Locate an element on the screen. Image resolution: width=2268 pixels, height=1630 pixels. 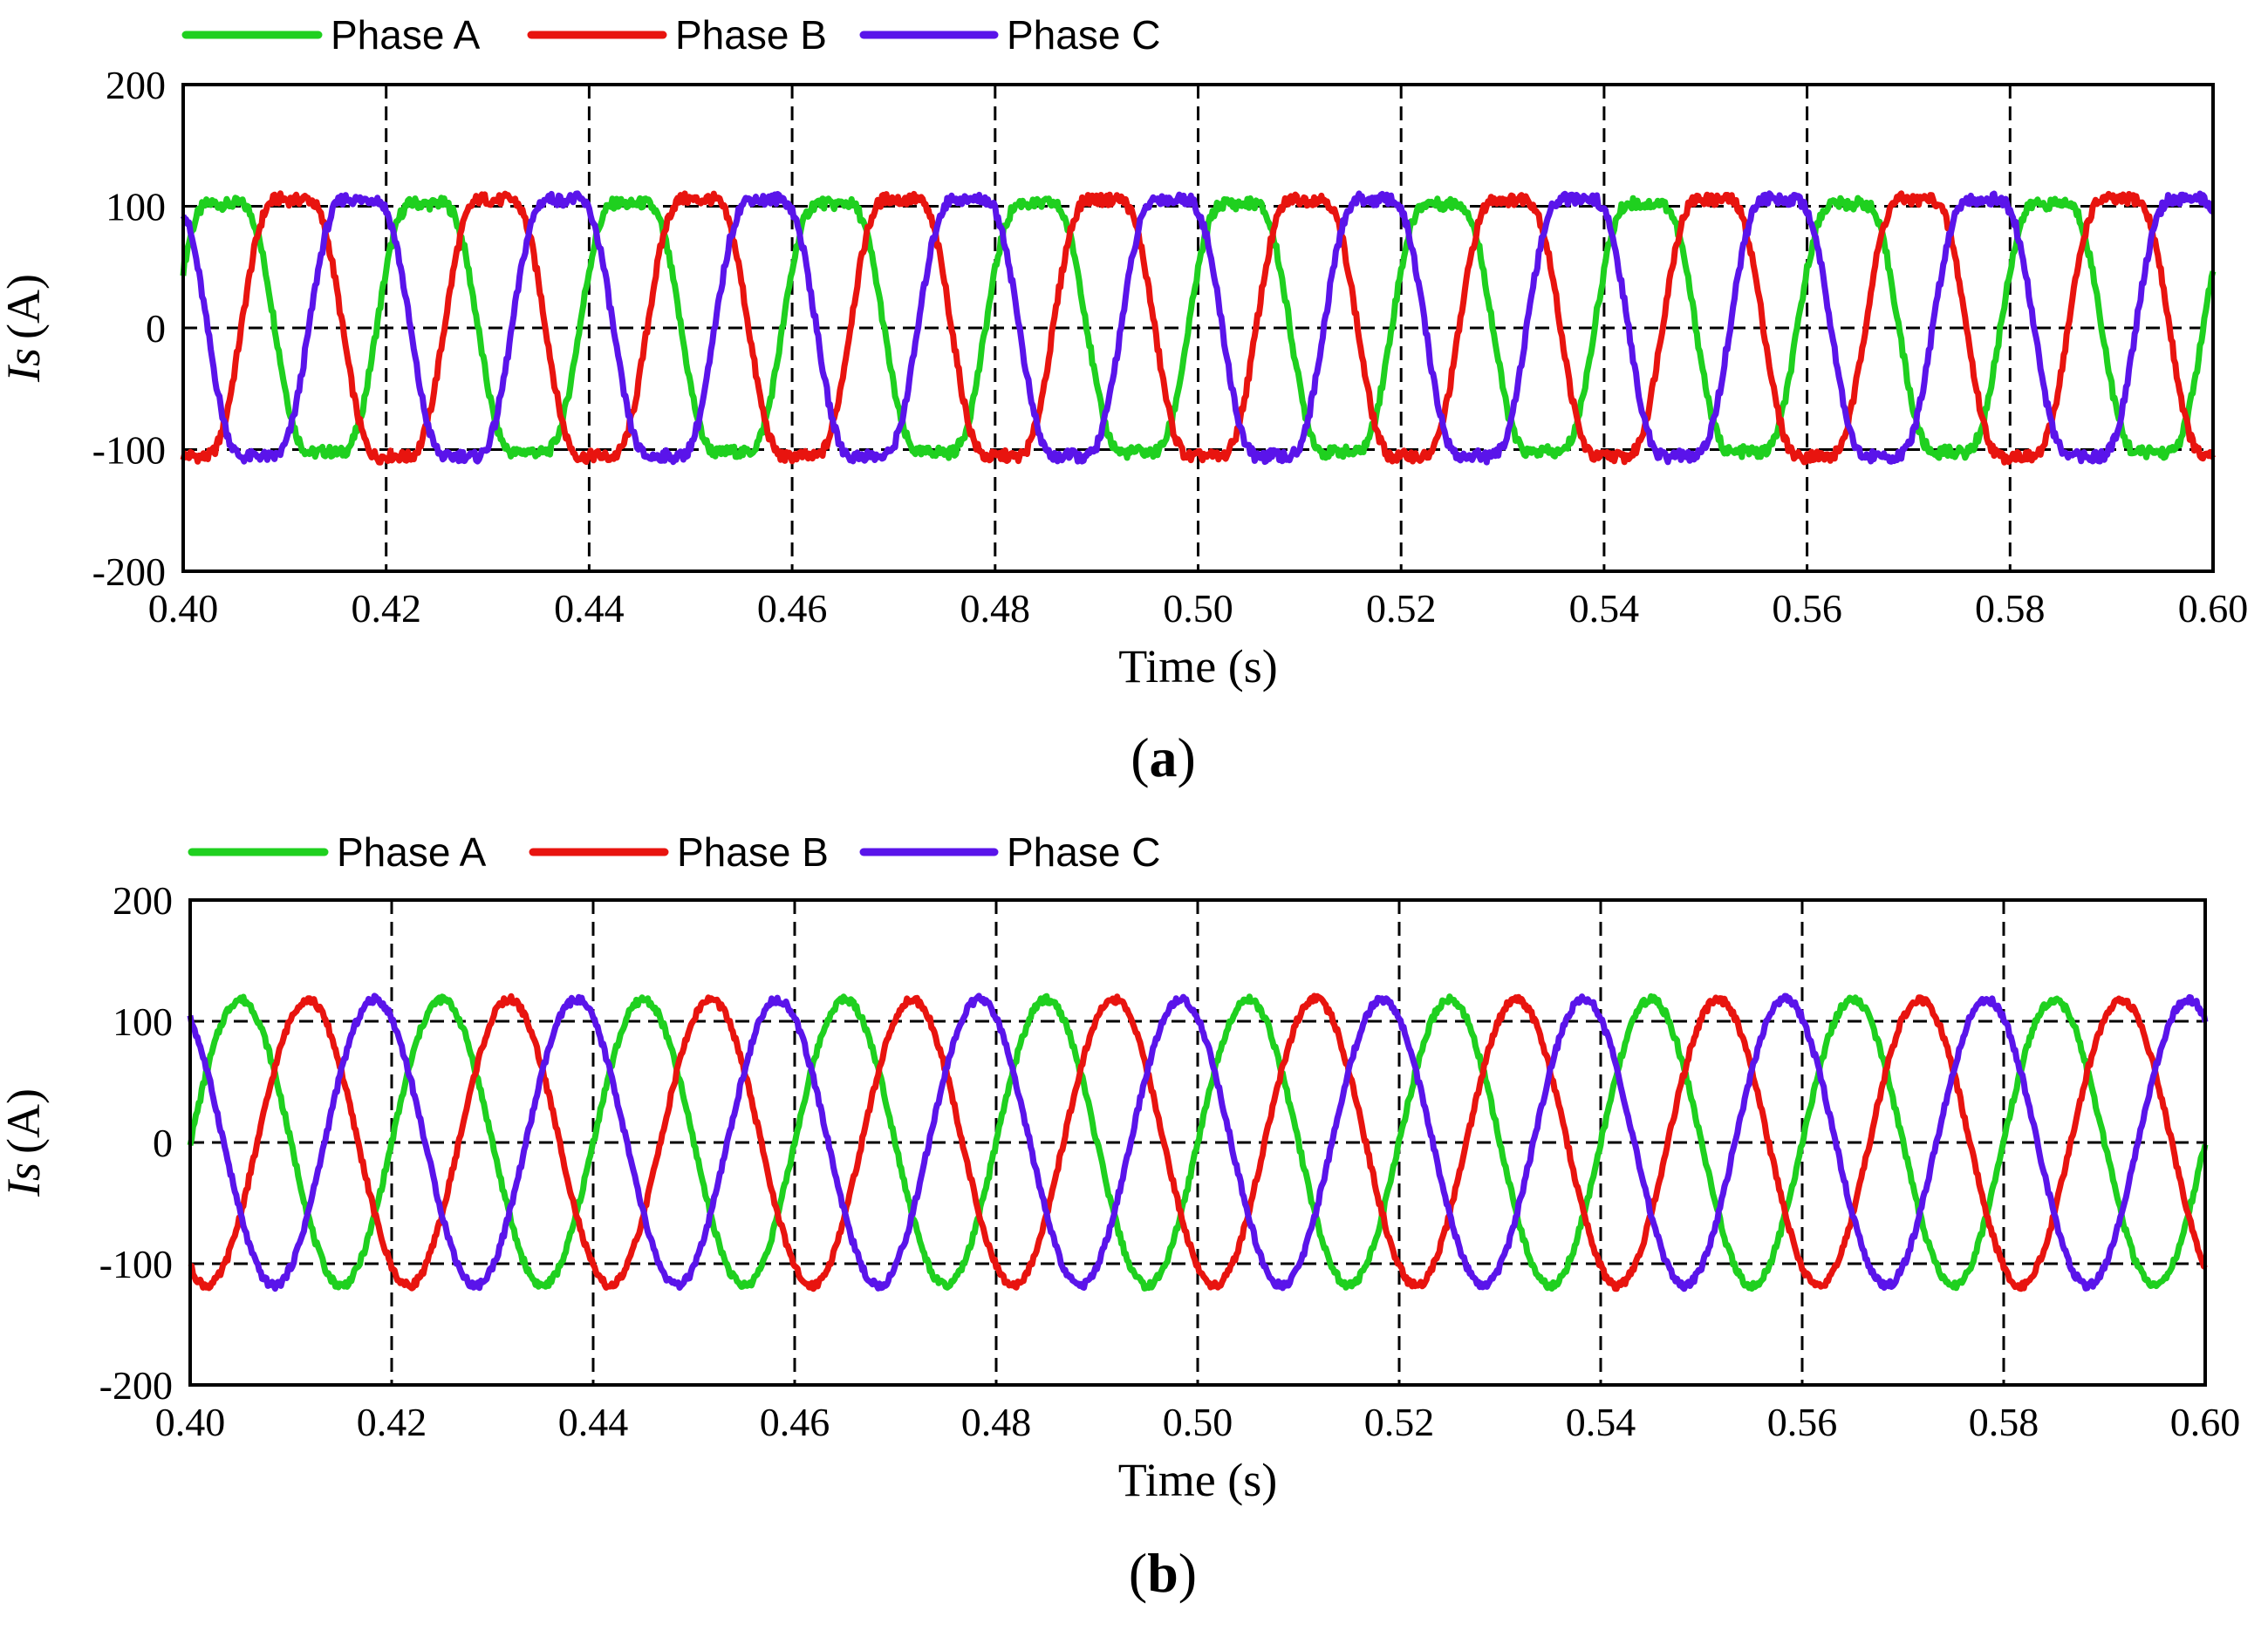
panel-label: (a) is located at coordinates (1163, 757).